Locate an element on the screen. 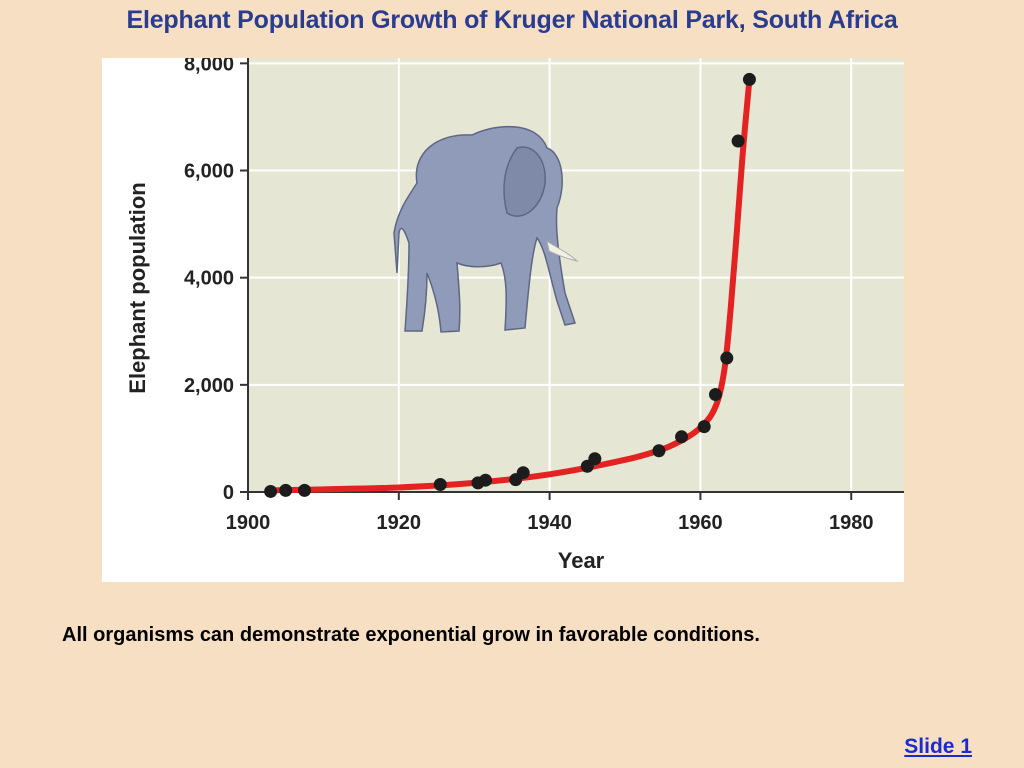 The width and height of the screenshot is (1024, 768). slide-1-link: Slide 1 is located at coordinates (938, 746).